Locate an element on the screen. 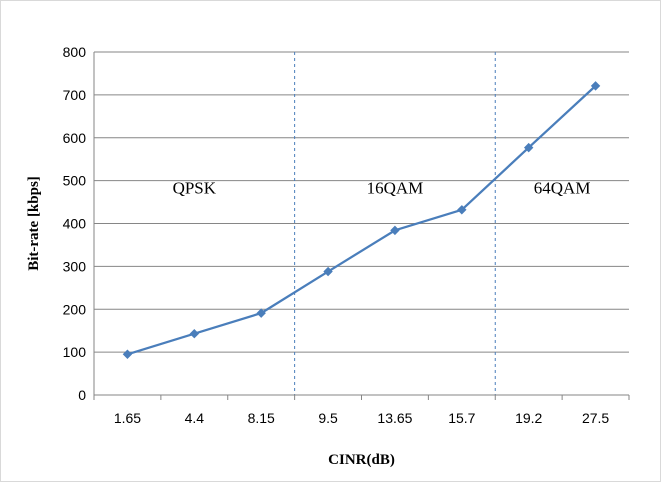 The height and width of the screenshot is (482, 661). x-tick-label: 4.4 is located at coordinates (195, 418).